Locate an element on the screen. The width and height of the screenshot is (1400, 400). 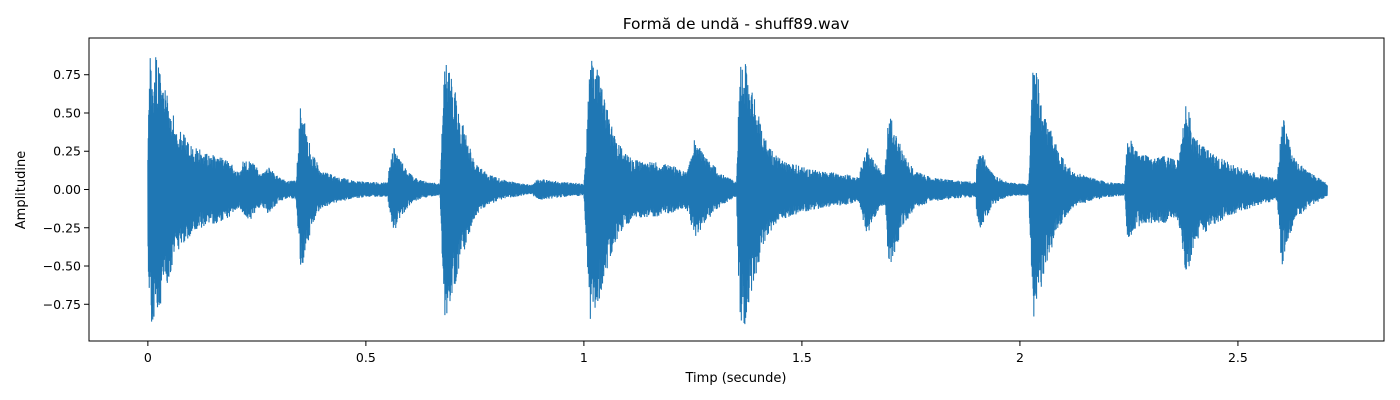
y-tick-label: 0.75 is located at coordinates (67, 74).